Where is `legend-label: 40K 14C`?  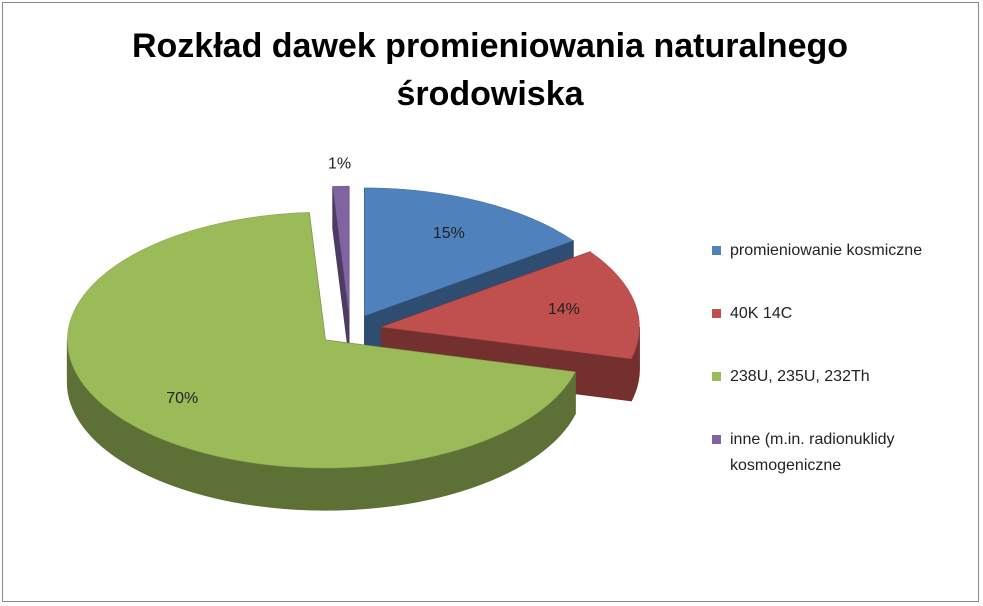 legend-label: 40K 14C is located at coordinates (761, 313).